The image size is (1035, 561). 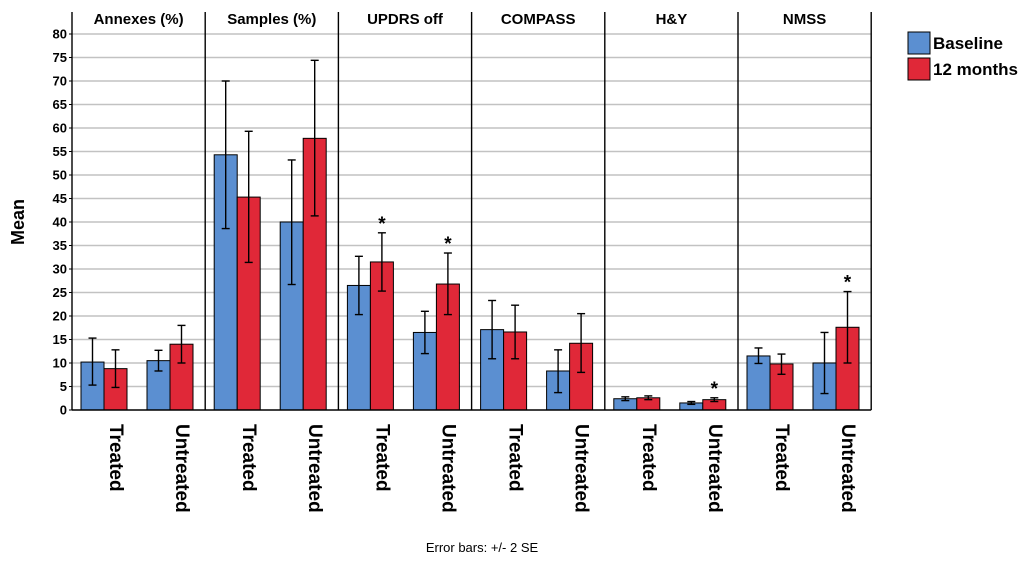 I want to click on y-tick-label: 30, so click(x=60, y=269).